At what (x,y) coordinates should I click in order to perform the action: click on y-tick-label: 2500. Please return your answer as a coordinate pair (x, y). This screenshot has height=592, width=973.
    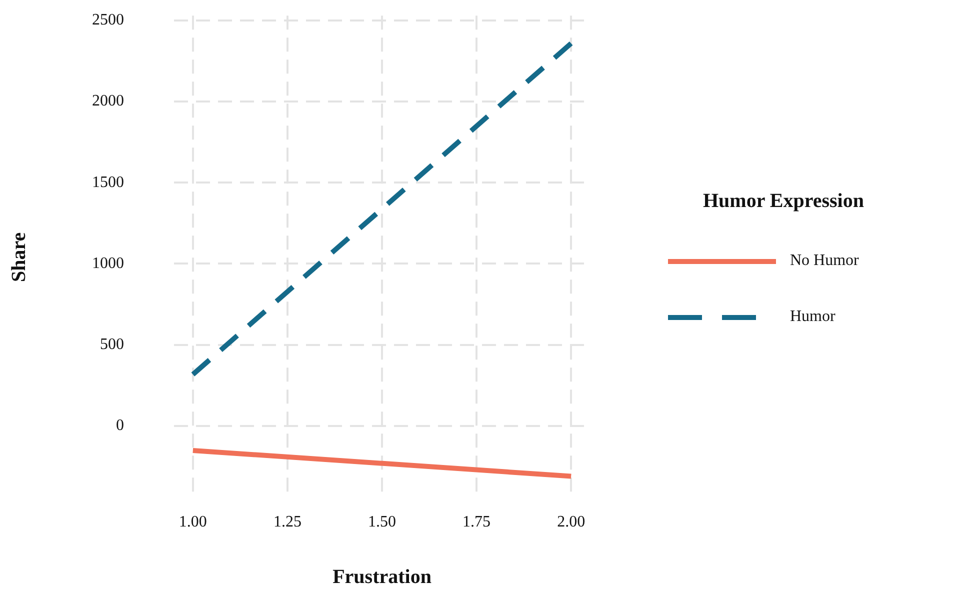
    Looking at the image, I should click on (108, 20).